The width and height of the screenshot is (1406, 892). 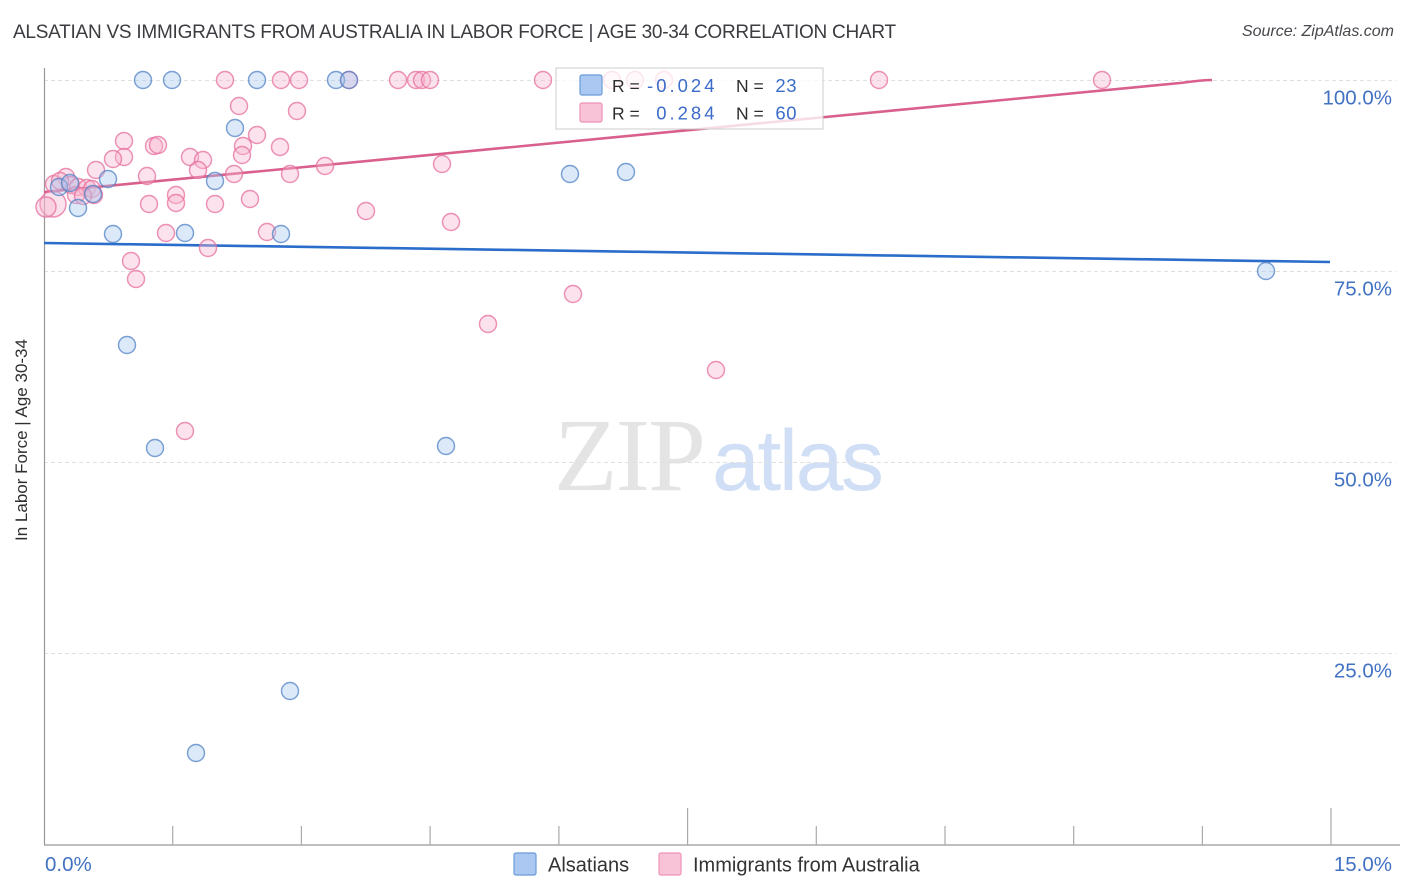 I want to click on svg-text: 23, so click(x=786, y=85).